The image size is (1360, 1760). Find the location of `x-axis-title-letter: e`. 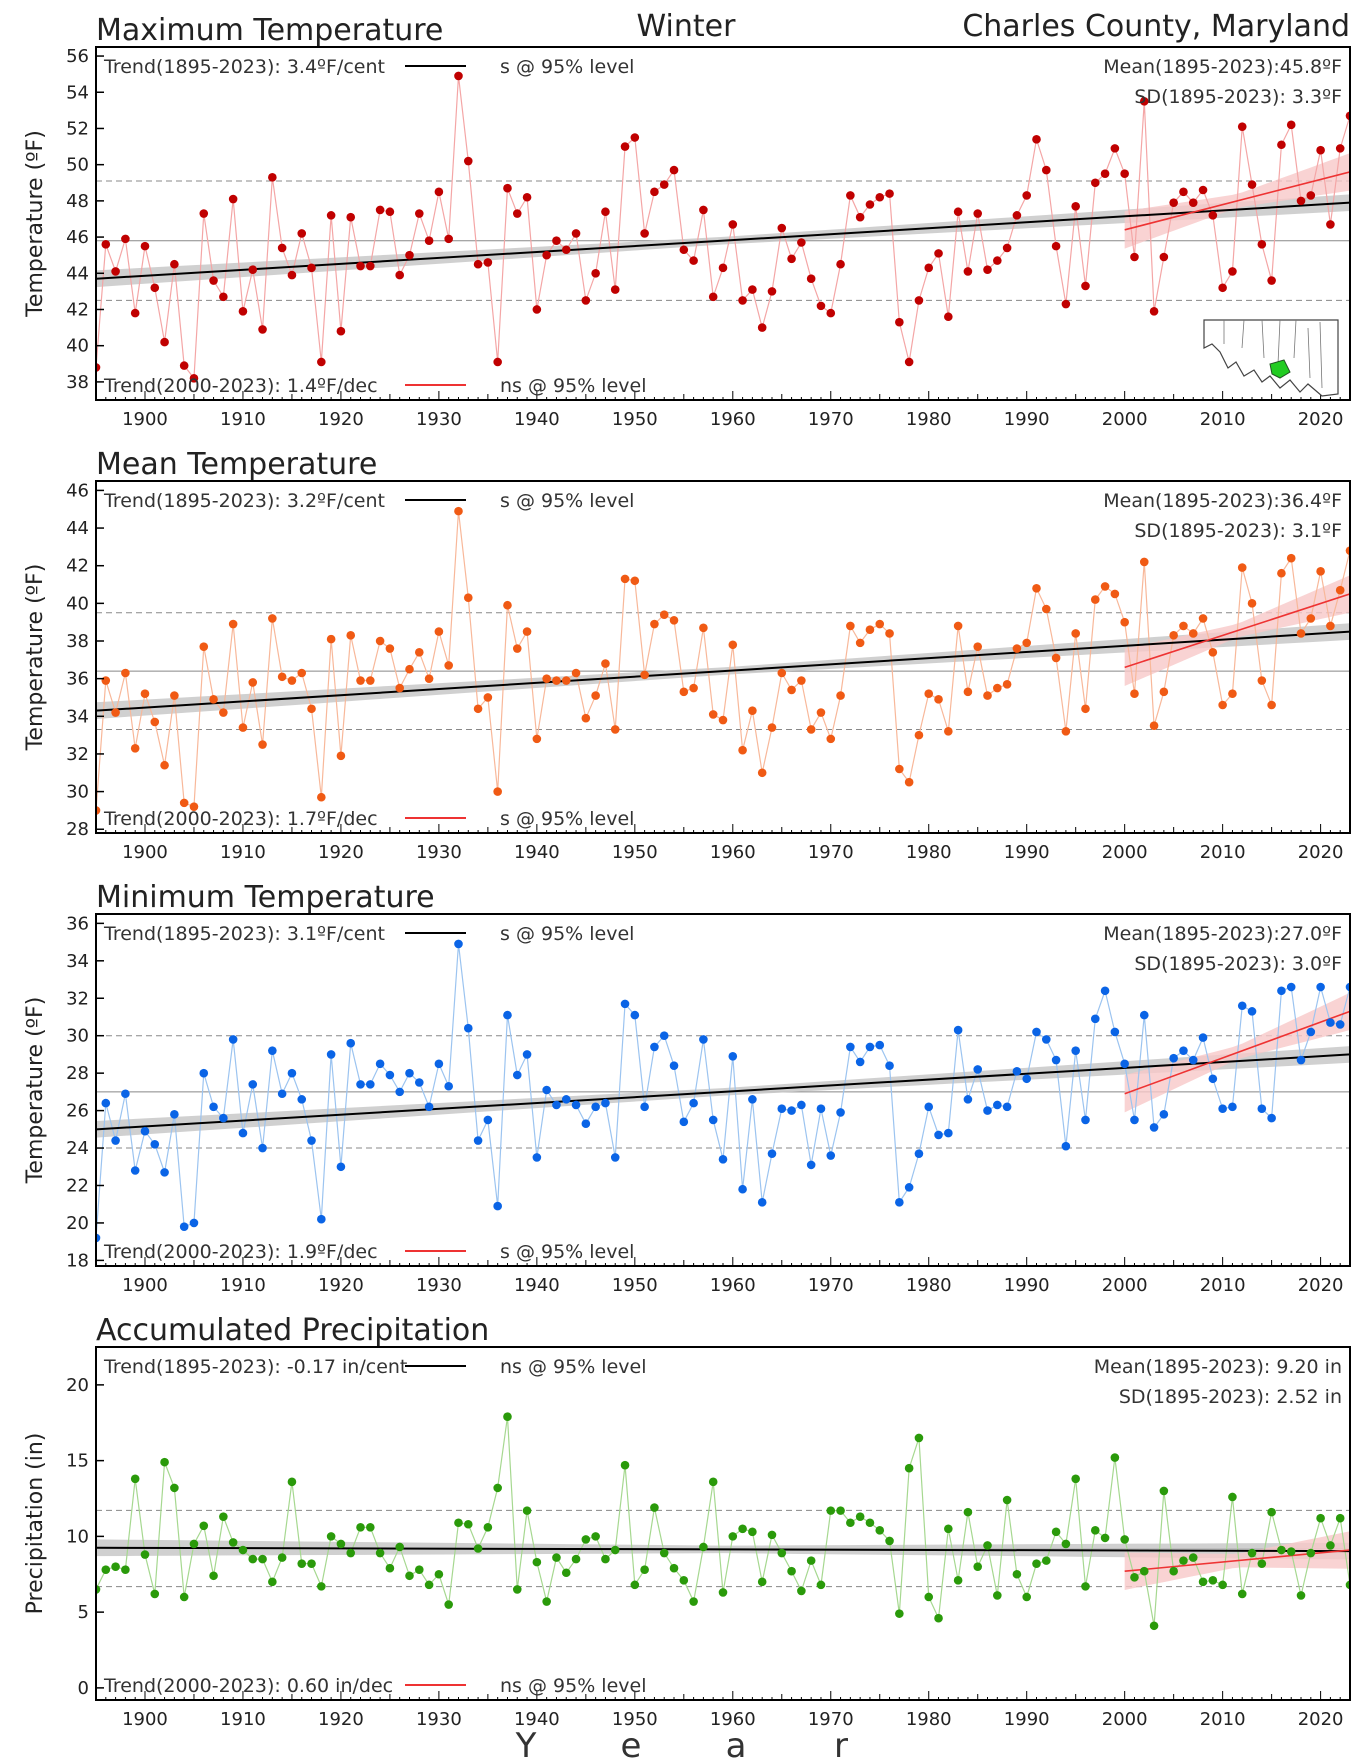

x-axis-title-letter: e is located at coordinates (631, 1743).